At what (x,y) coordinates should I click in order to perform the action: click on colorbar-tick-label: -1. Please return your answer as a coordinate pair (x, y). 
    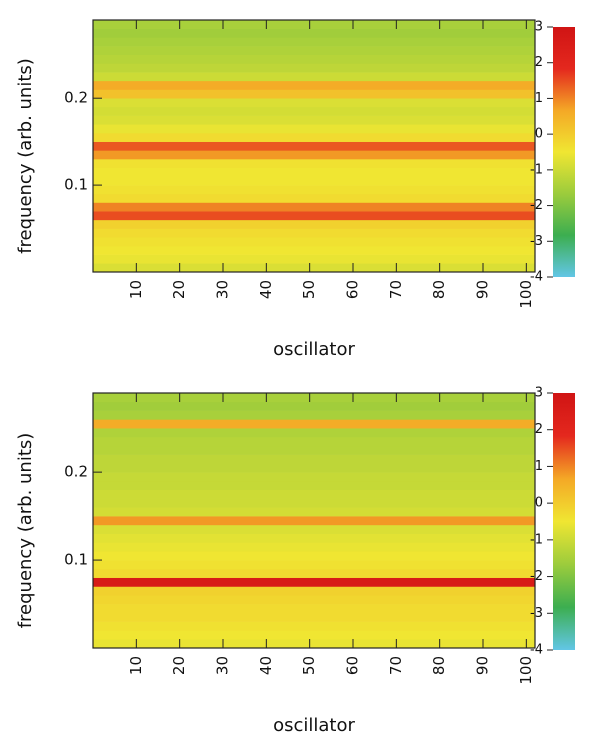
    Looking at the image, I should click on (536, 169).